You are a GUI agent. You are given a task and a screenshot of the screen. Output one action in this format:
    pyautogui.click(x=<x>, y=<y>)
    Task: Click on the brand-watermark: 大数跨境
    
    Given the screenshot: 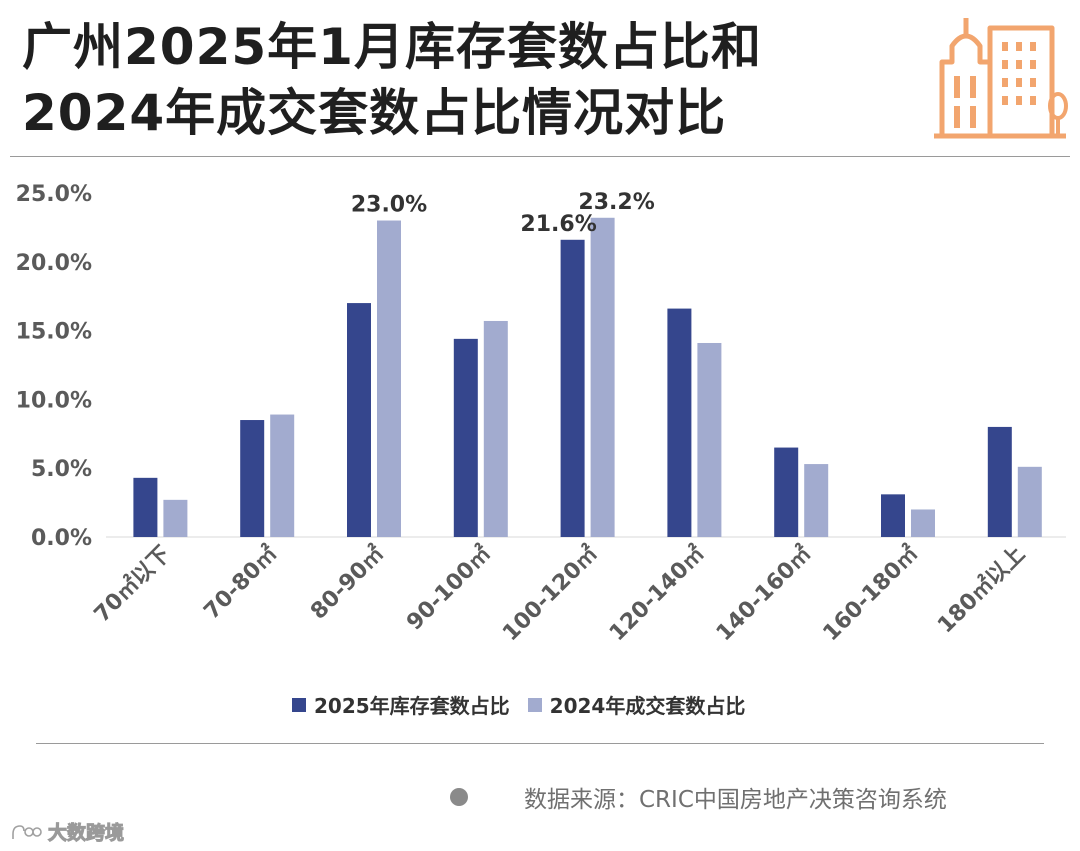 What is the action you would take?
    pyautogui.click(x=67, y=831)
    